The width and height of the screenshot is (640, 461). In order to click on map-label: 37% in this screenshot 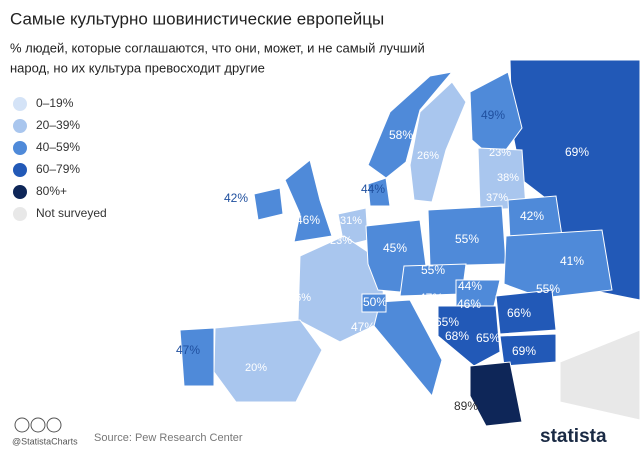, I will do `click(497, 198)`.